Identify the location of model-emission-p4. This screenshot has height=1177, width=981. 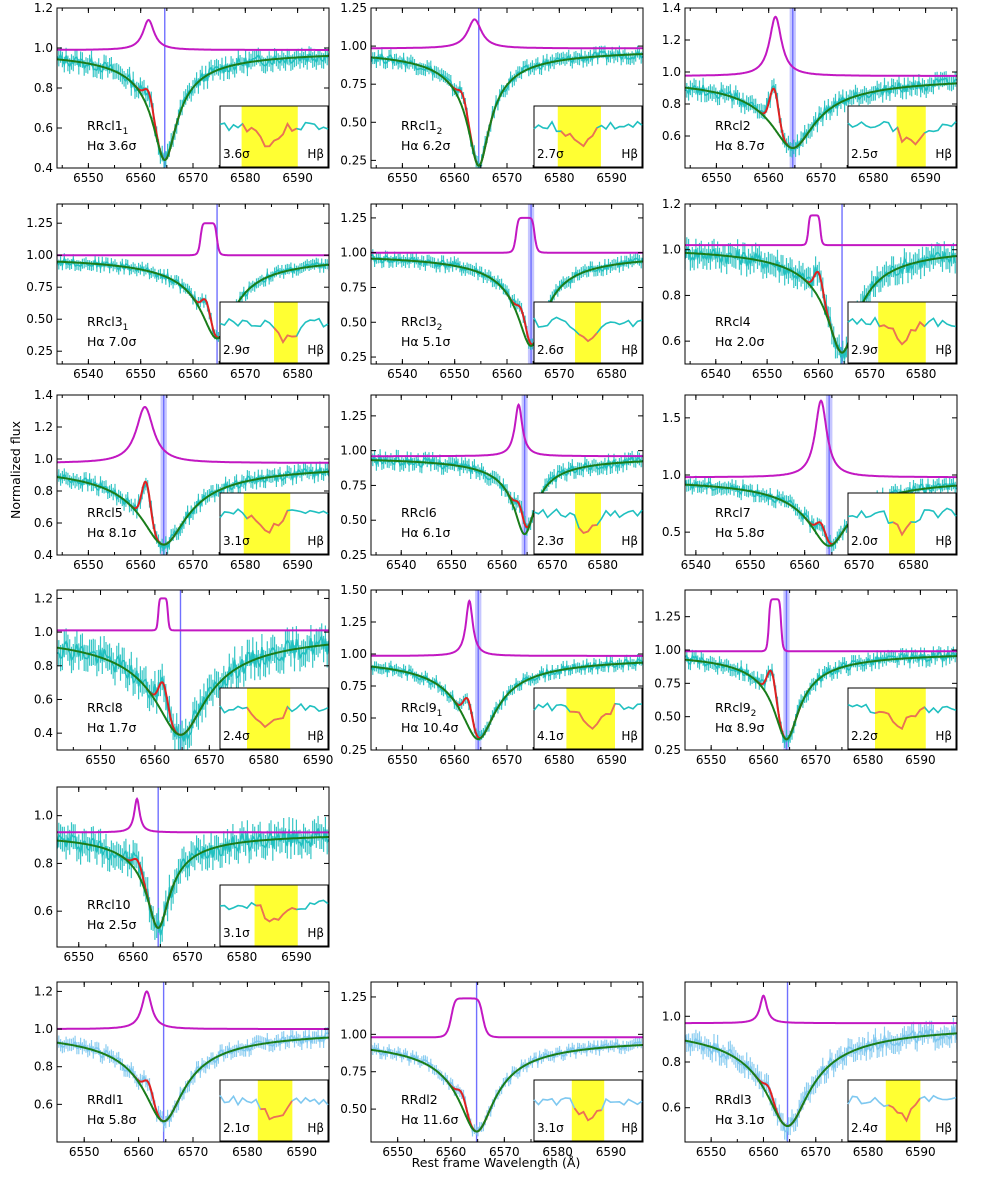
(193, 239).